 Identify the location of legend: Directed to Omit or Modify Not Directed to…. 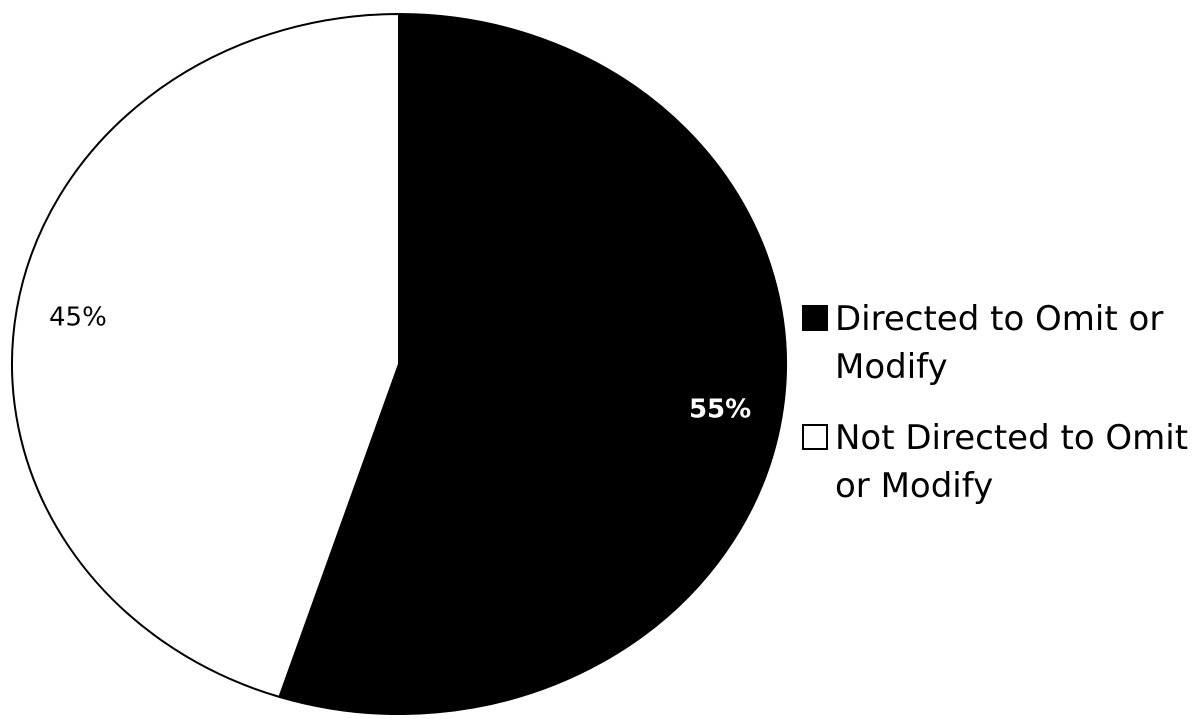
(995, 402).